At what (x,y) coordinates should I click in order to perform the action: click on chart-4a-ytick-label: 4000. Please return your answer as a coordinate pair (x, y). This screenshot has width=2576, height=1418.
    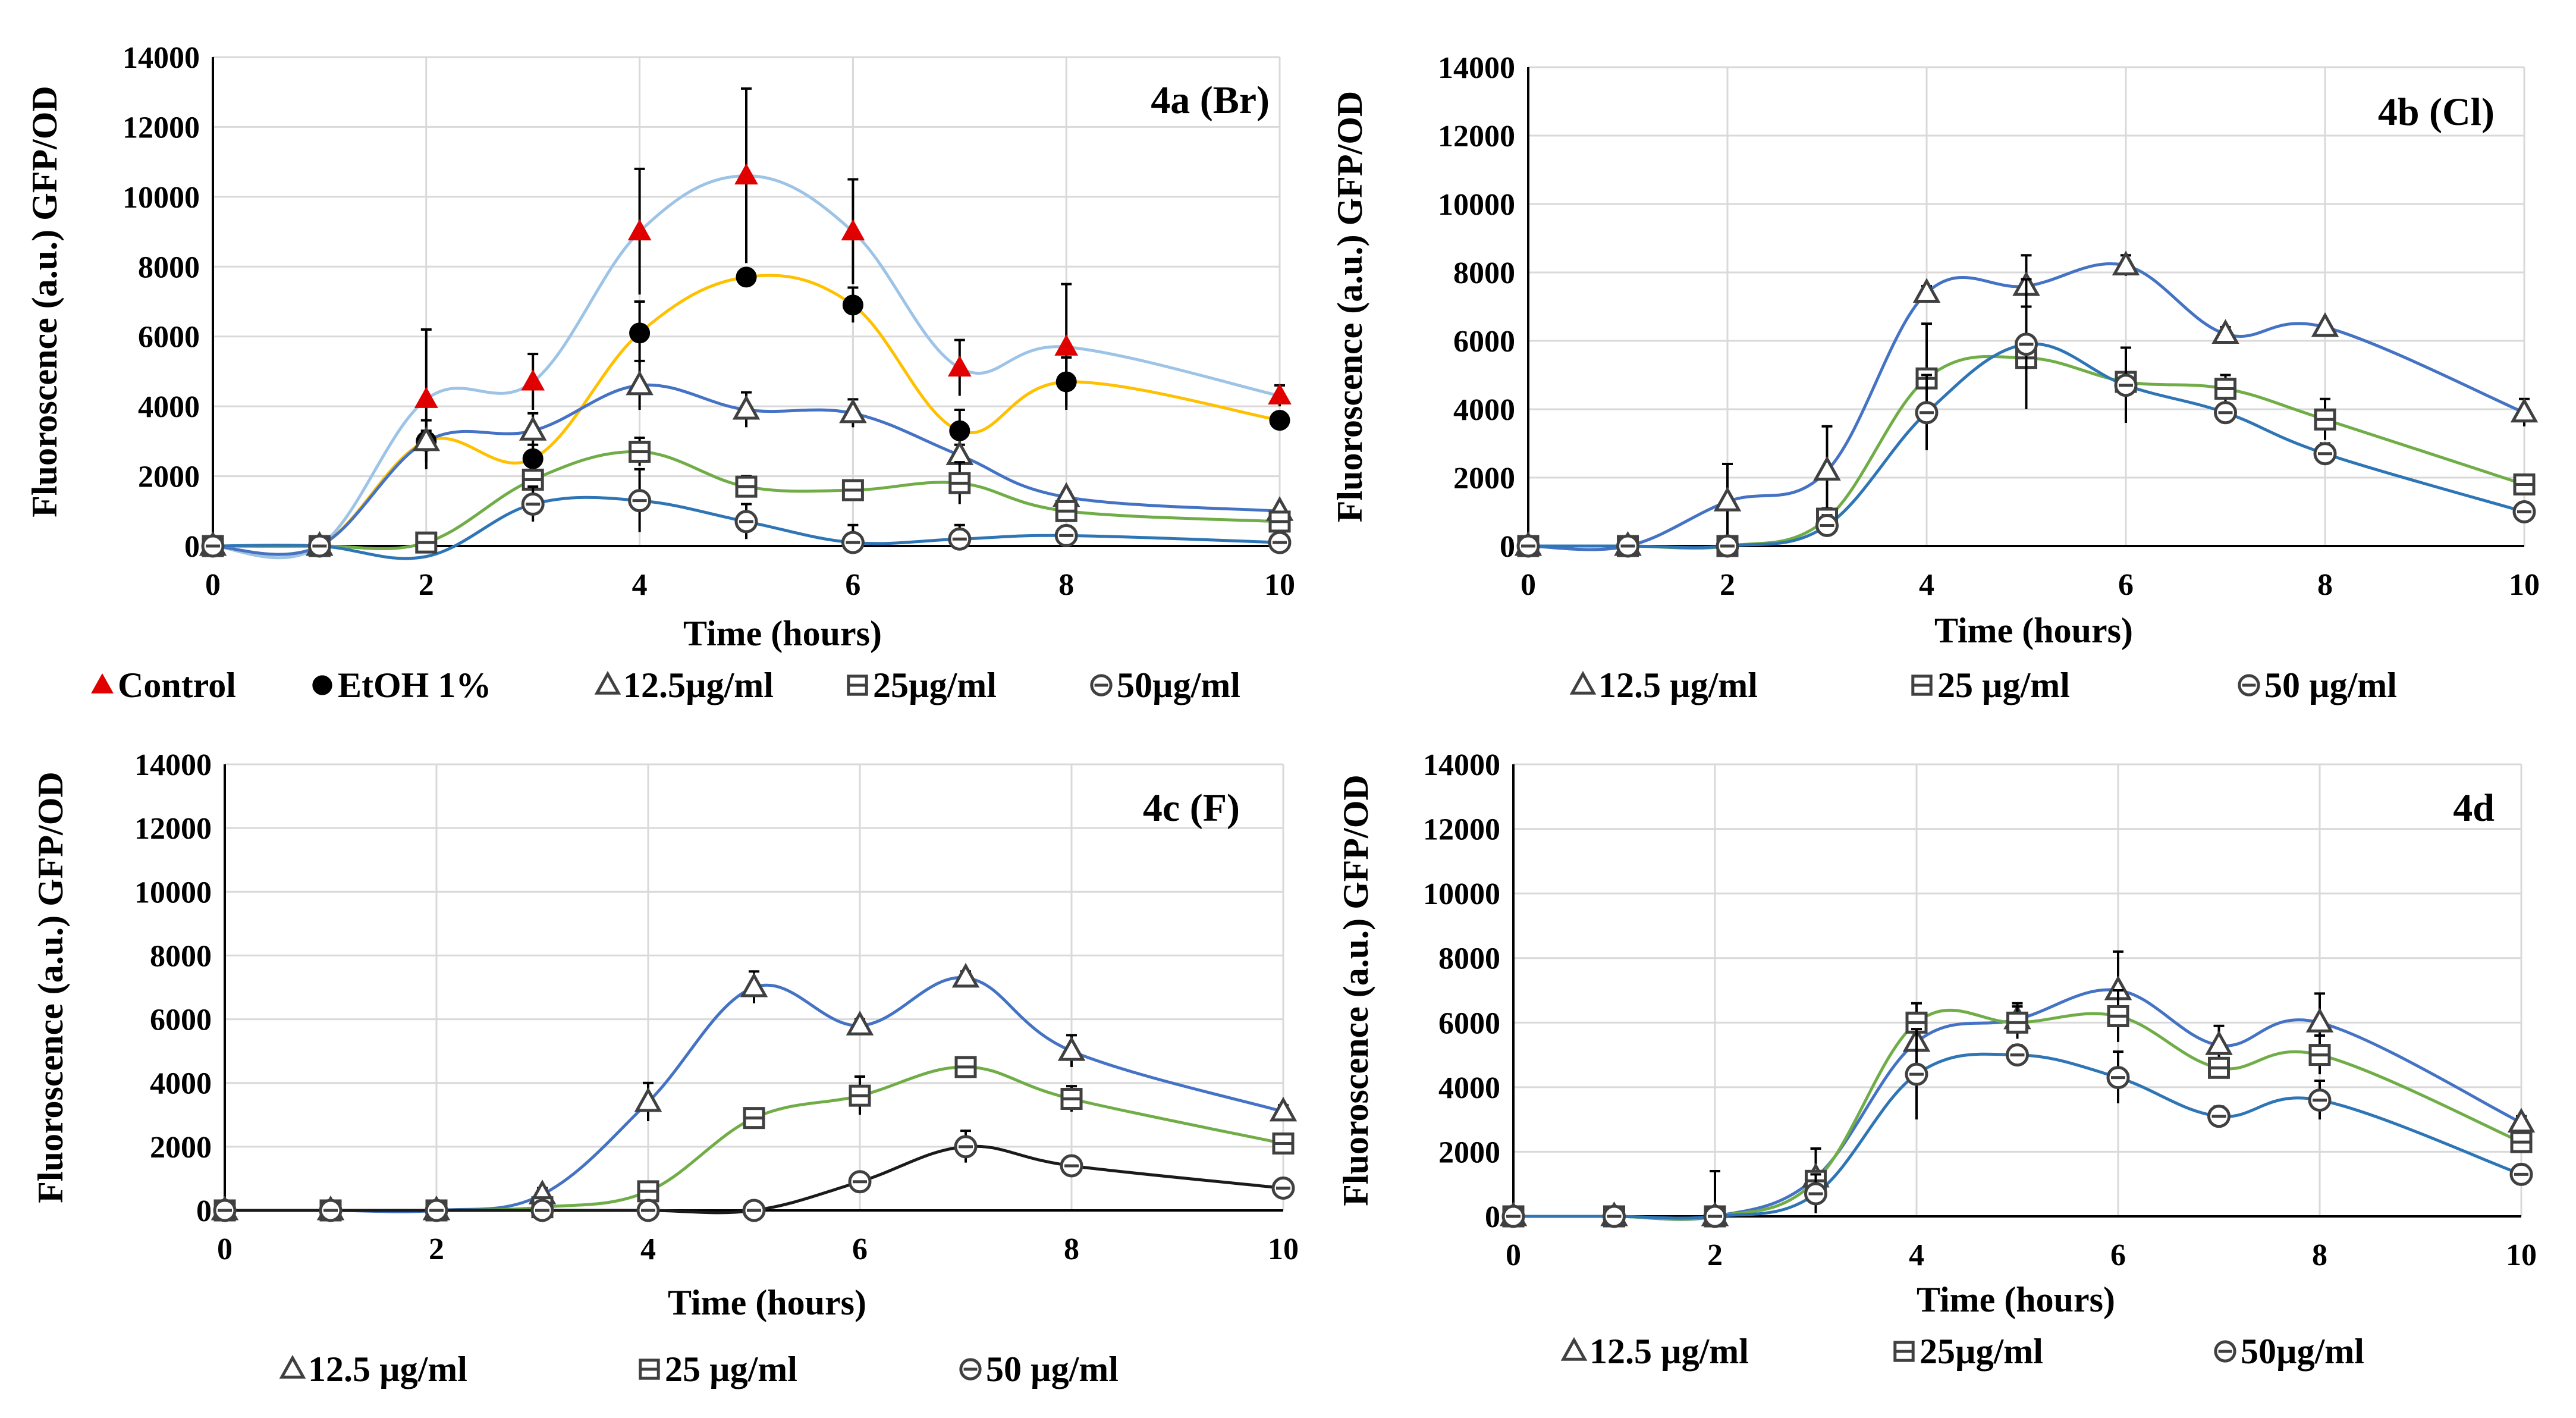
    Looking at the image, I should click on (169, 407).